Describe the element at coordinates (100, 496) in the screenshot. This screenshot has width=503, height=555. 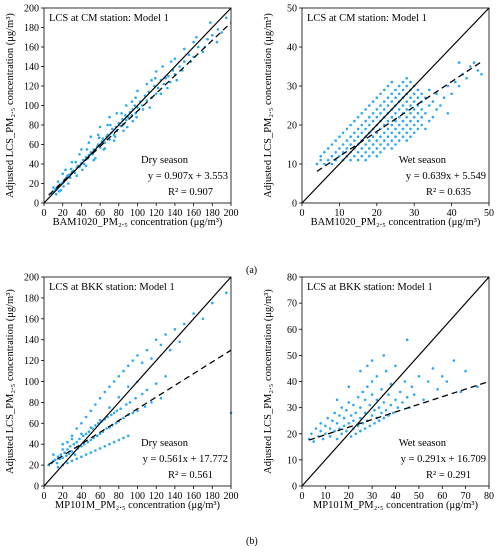
I see `x-tick-label: 60` at that location.